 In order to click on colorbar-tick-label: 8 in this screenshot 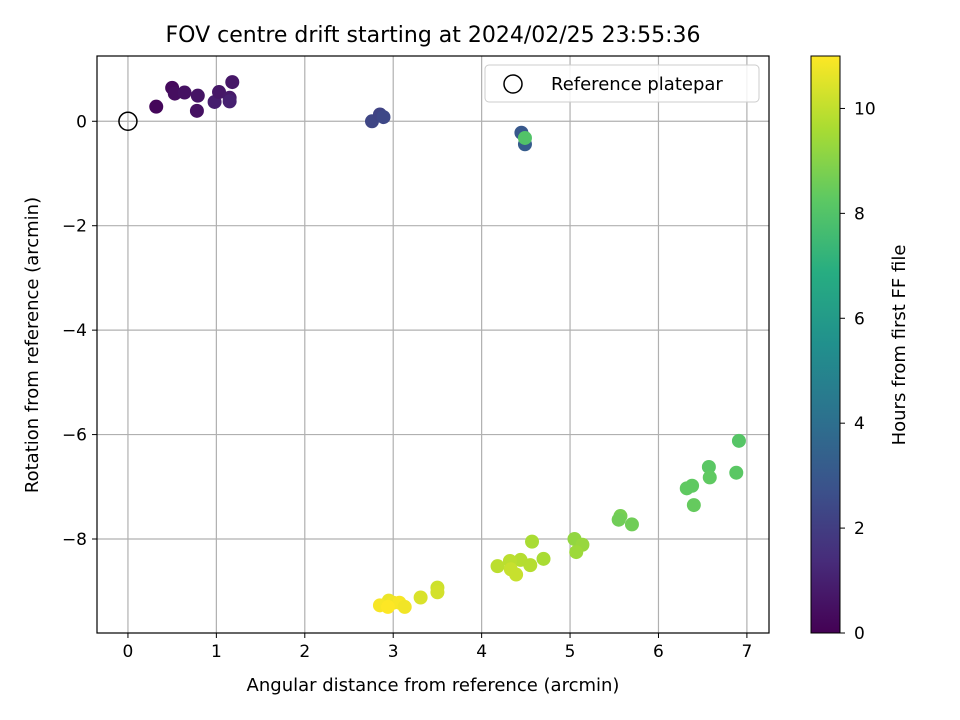, I will do `click(859, 214)`.